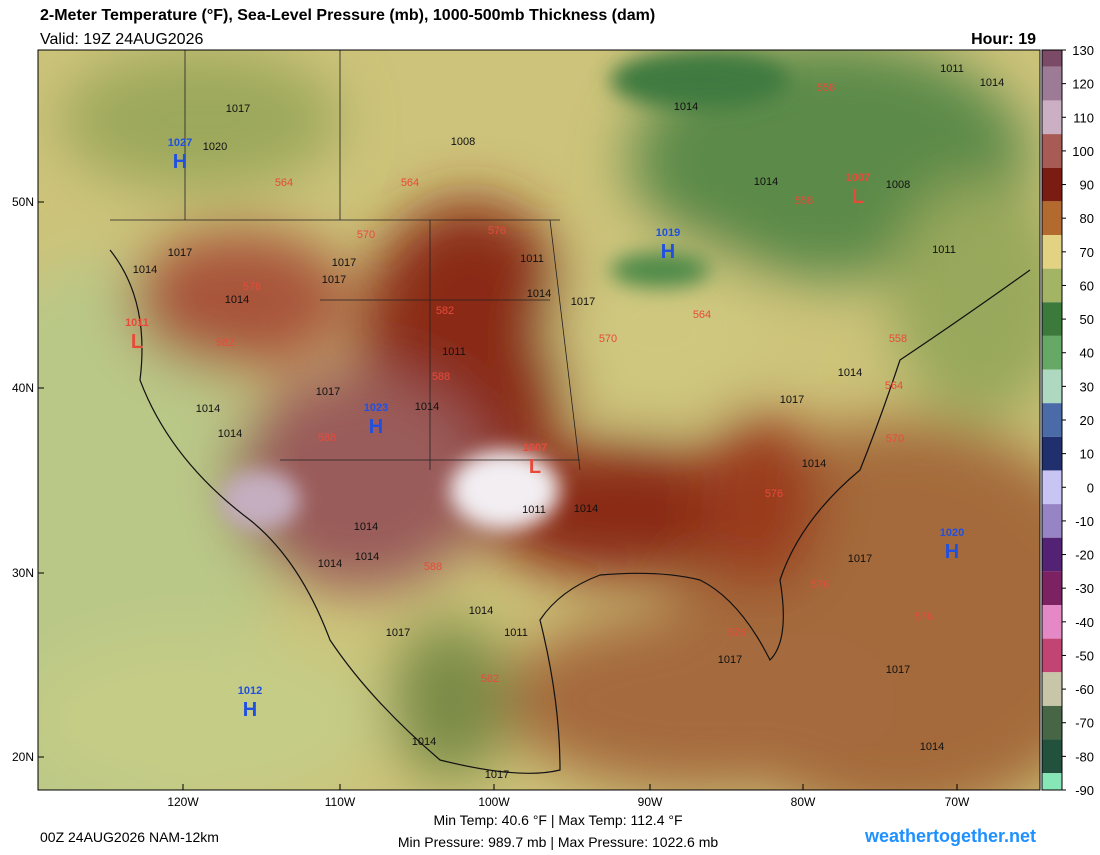 This screenshot has height=855, width=1100. What do you see at coordinates (137, 323) in the screenshot?
I see `center-value: 1011` at bounding box center [137, 323].